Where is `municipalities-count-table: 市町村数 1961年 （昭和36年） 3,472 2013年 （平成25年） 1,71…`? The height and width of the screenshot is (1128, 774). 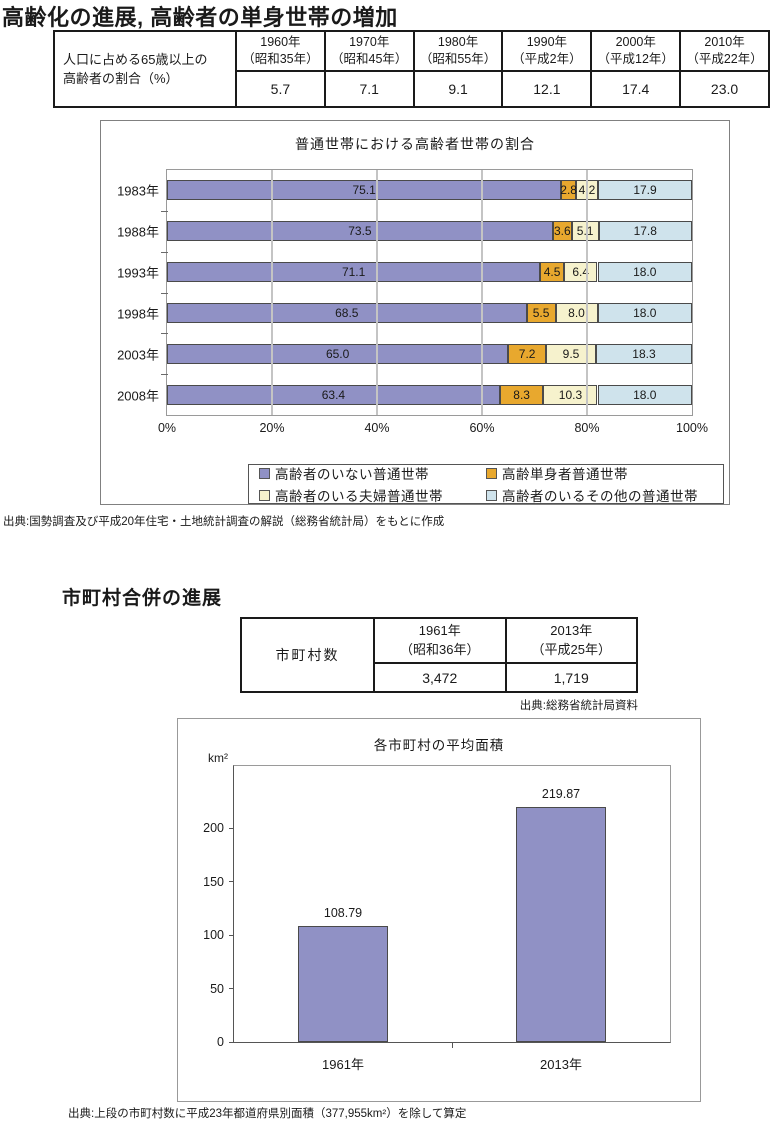
municipalities-count-table: 市町村数 1961年 （昭和36年） 3,472 2013年 （平成25年） 1,71… is located at coordinates (439, 655).